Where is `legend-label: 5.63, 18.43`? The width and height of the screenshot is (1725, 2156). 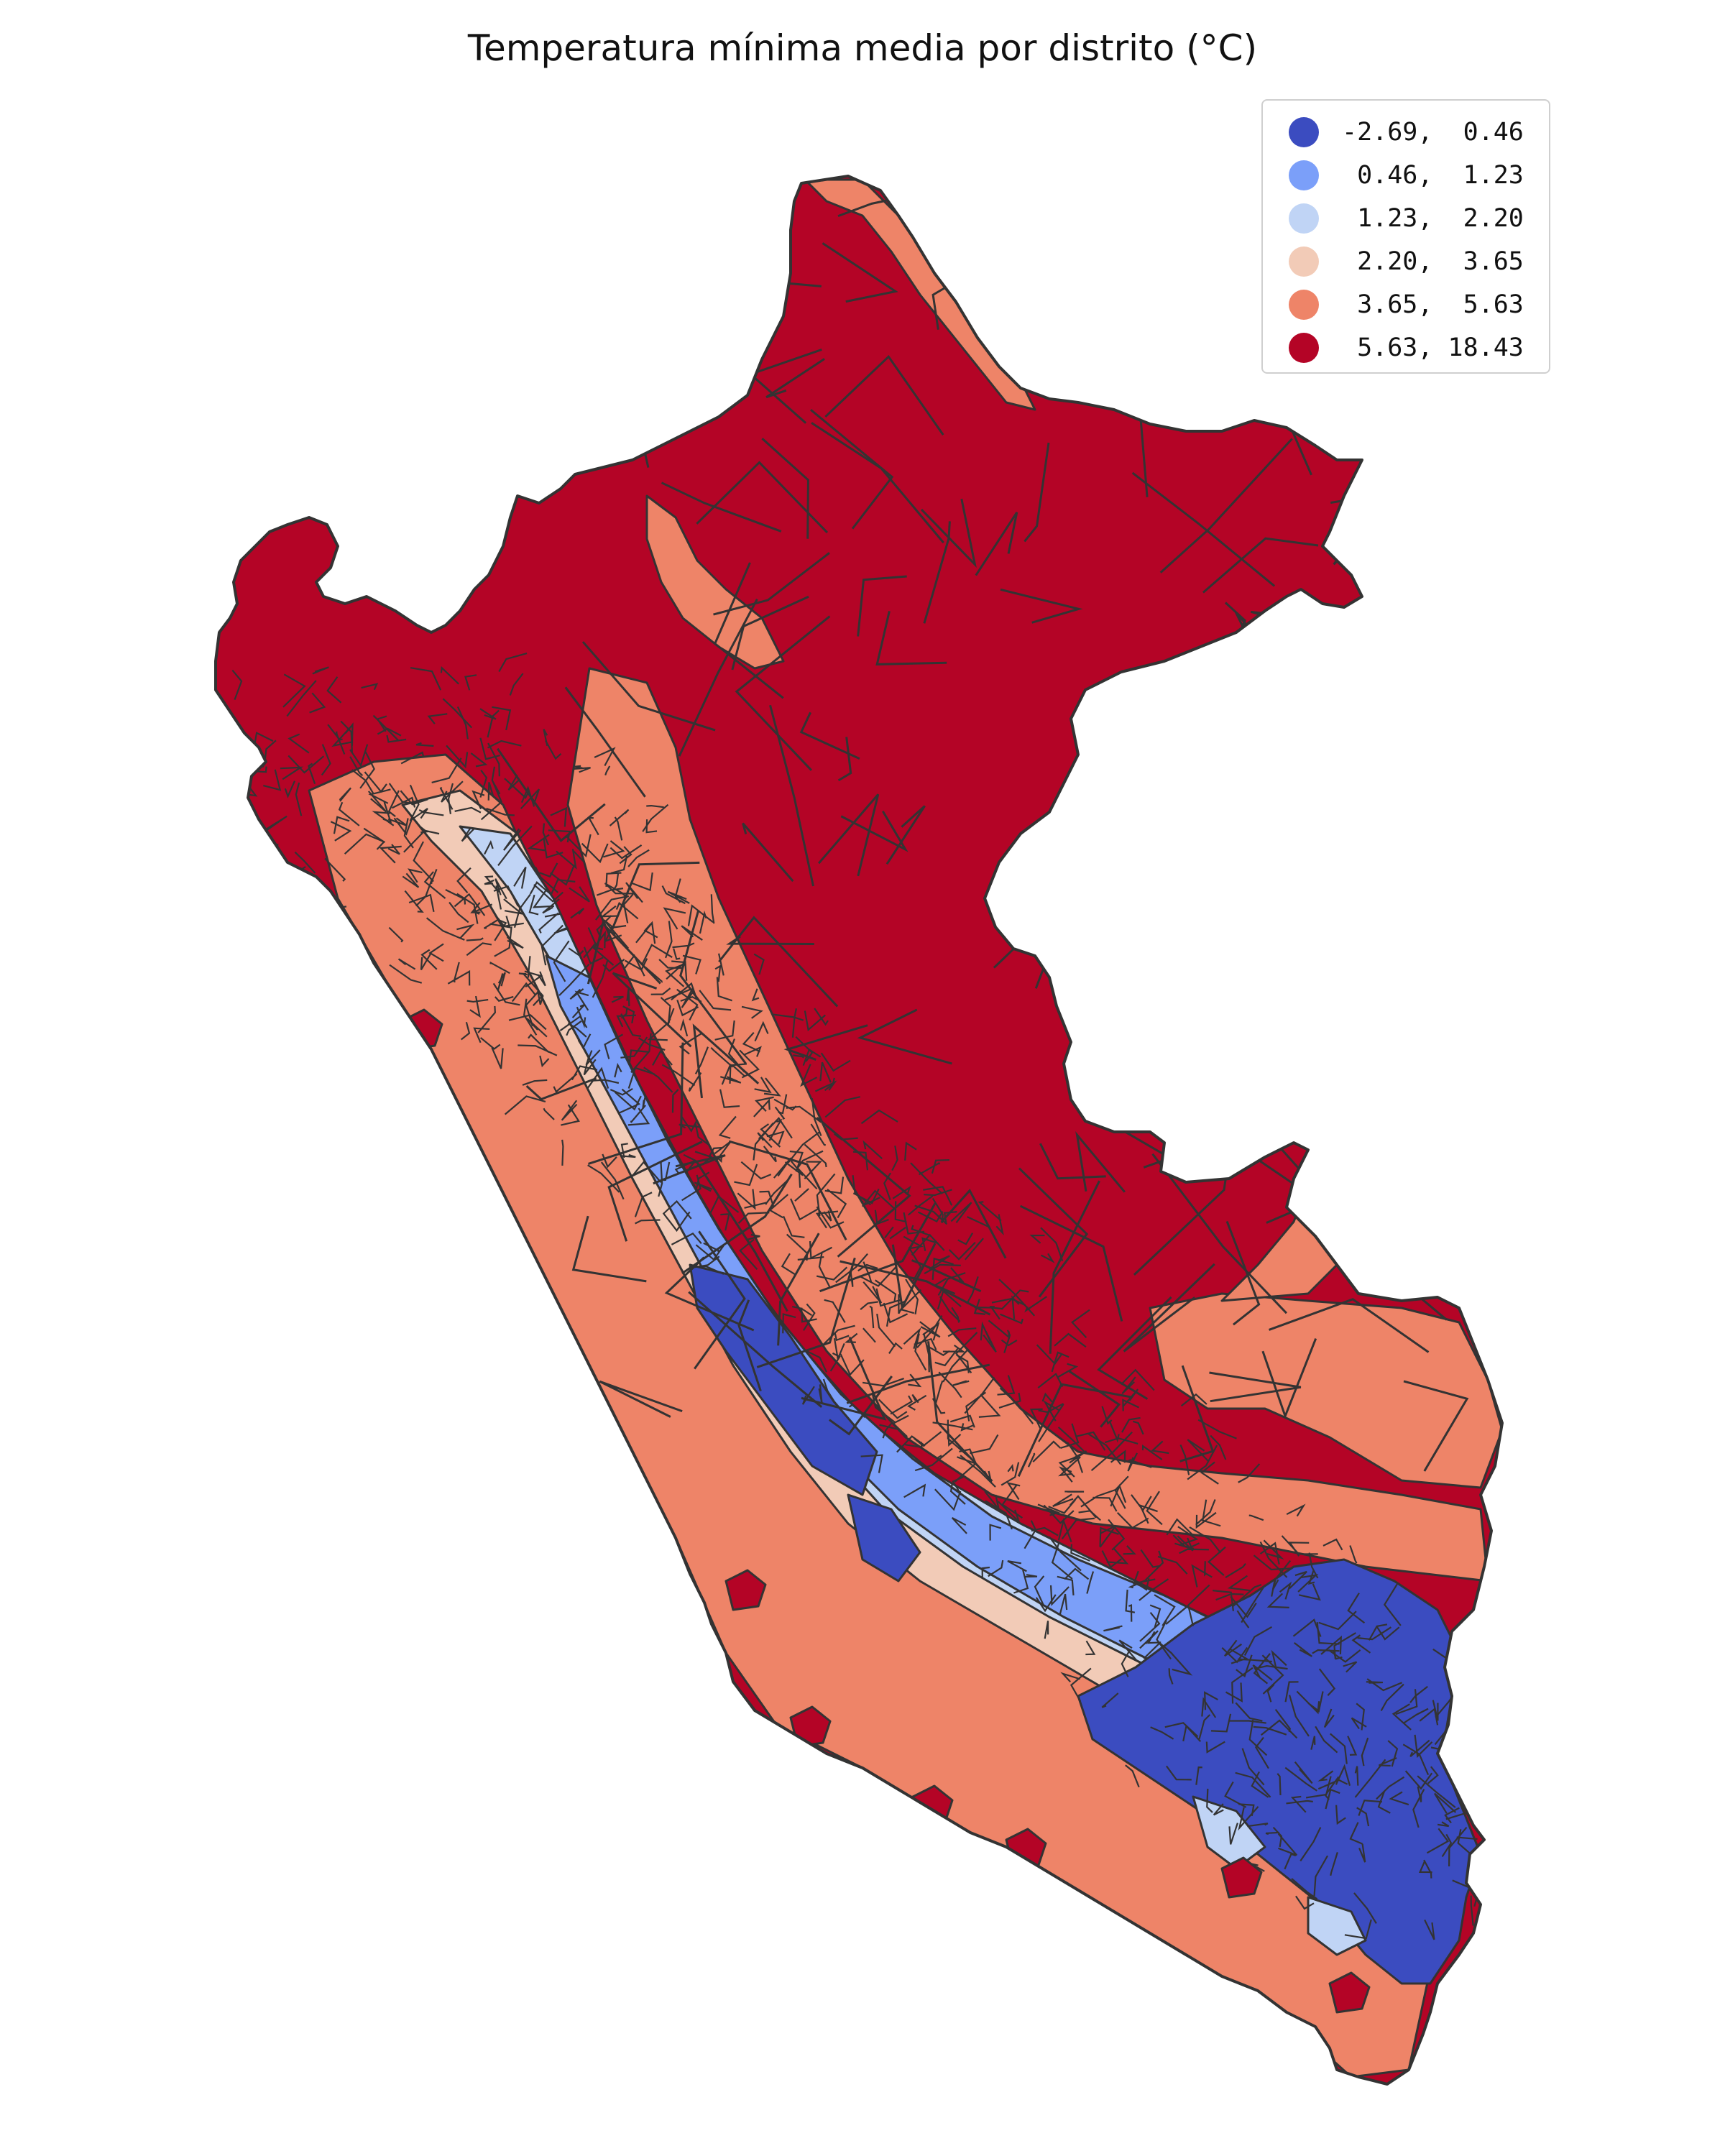
legend-label: 5.63, 18.43 is located at coordinates (1433, 347).